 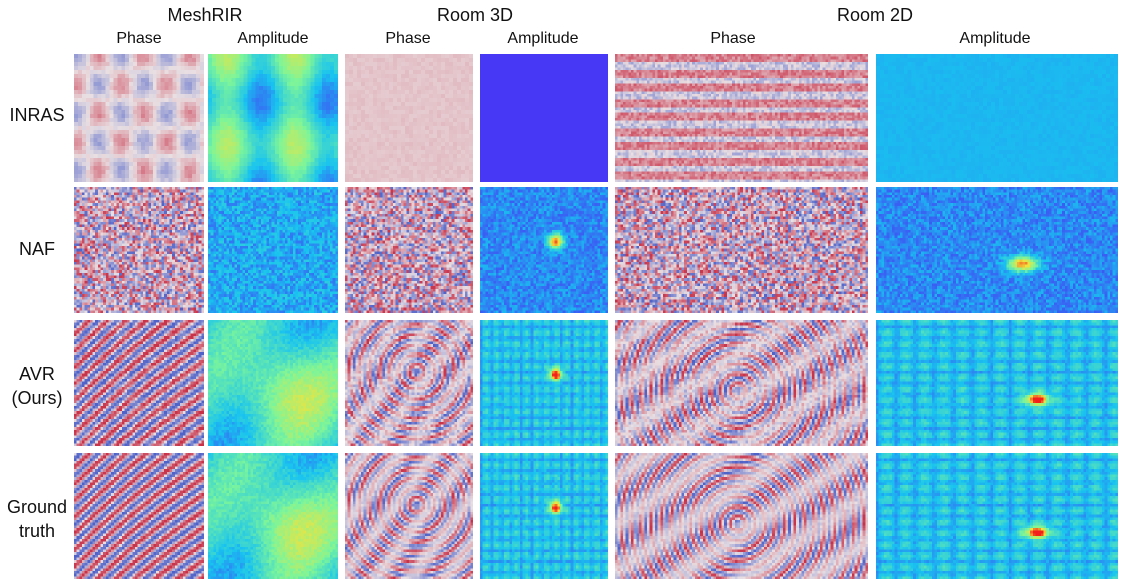 I want to click on row-label-ground-truth-line-1: Ground, so click(x=37, y=507).